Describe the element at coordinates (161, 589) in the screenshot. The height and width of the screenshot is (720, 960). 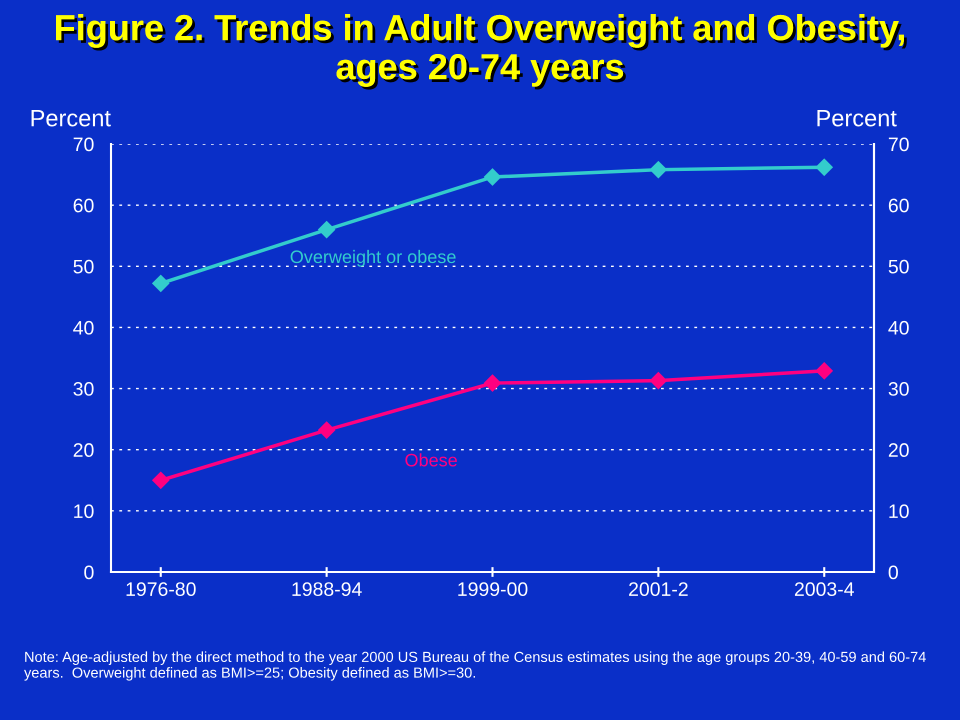
I see `x-tick-label: 1976-80` at that location.